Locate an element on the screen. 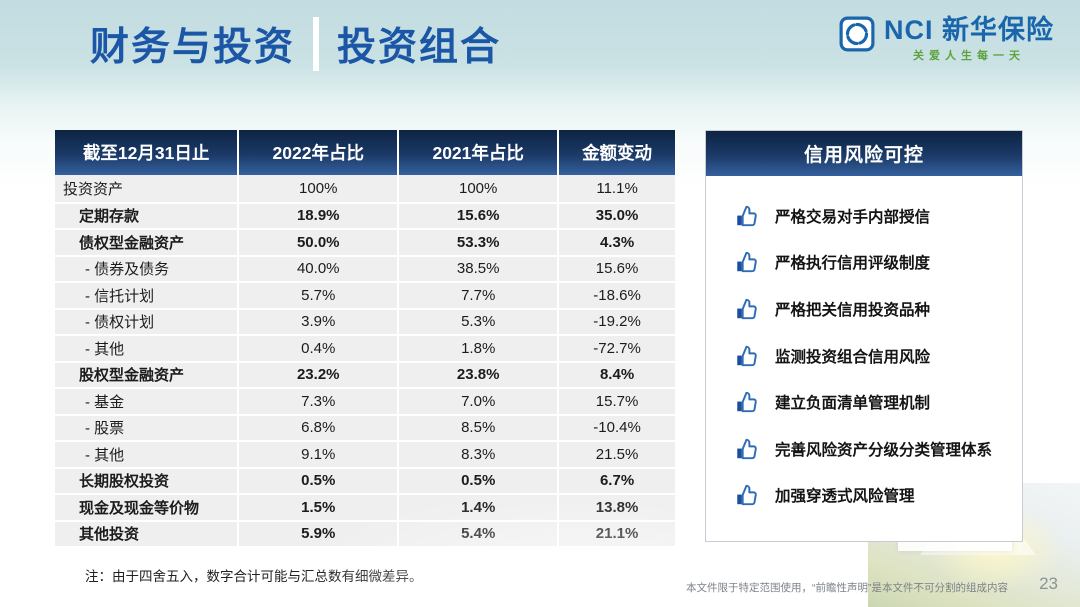 This screenshot has width=1080, height=607. page-title-section: 财务与投资 is located at coordinates (193, 47).